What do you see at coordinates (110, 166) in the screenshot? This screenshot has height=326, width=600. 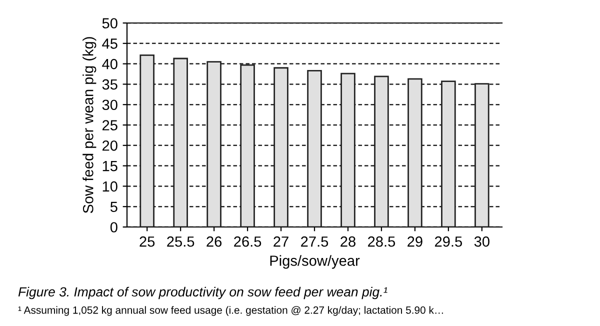 I see `y-tick-label: 15` at bounding box center [110, 166].